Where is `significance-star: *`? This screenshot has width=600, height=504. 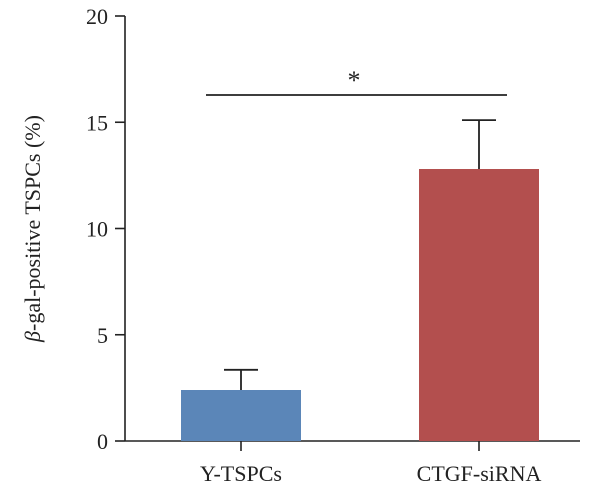 significance-star: * is located at coordinates (354, 80).